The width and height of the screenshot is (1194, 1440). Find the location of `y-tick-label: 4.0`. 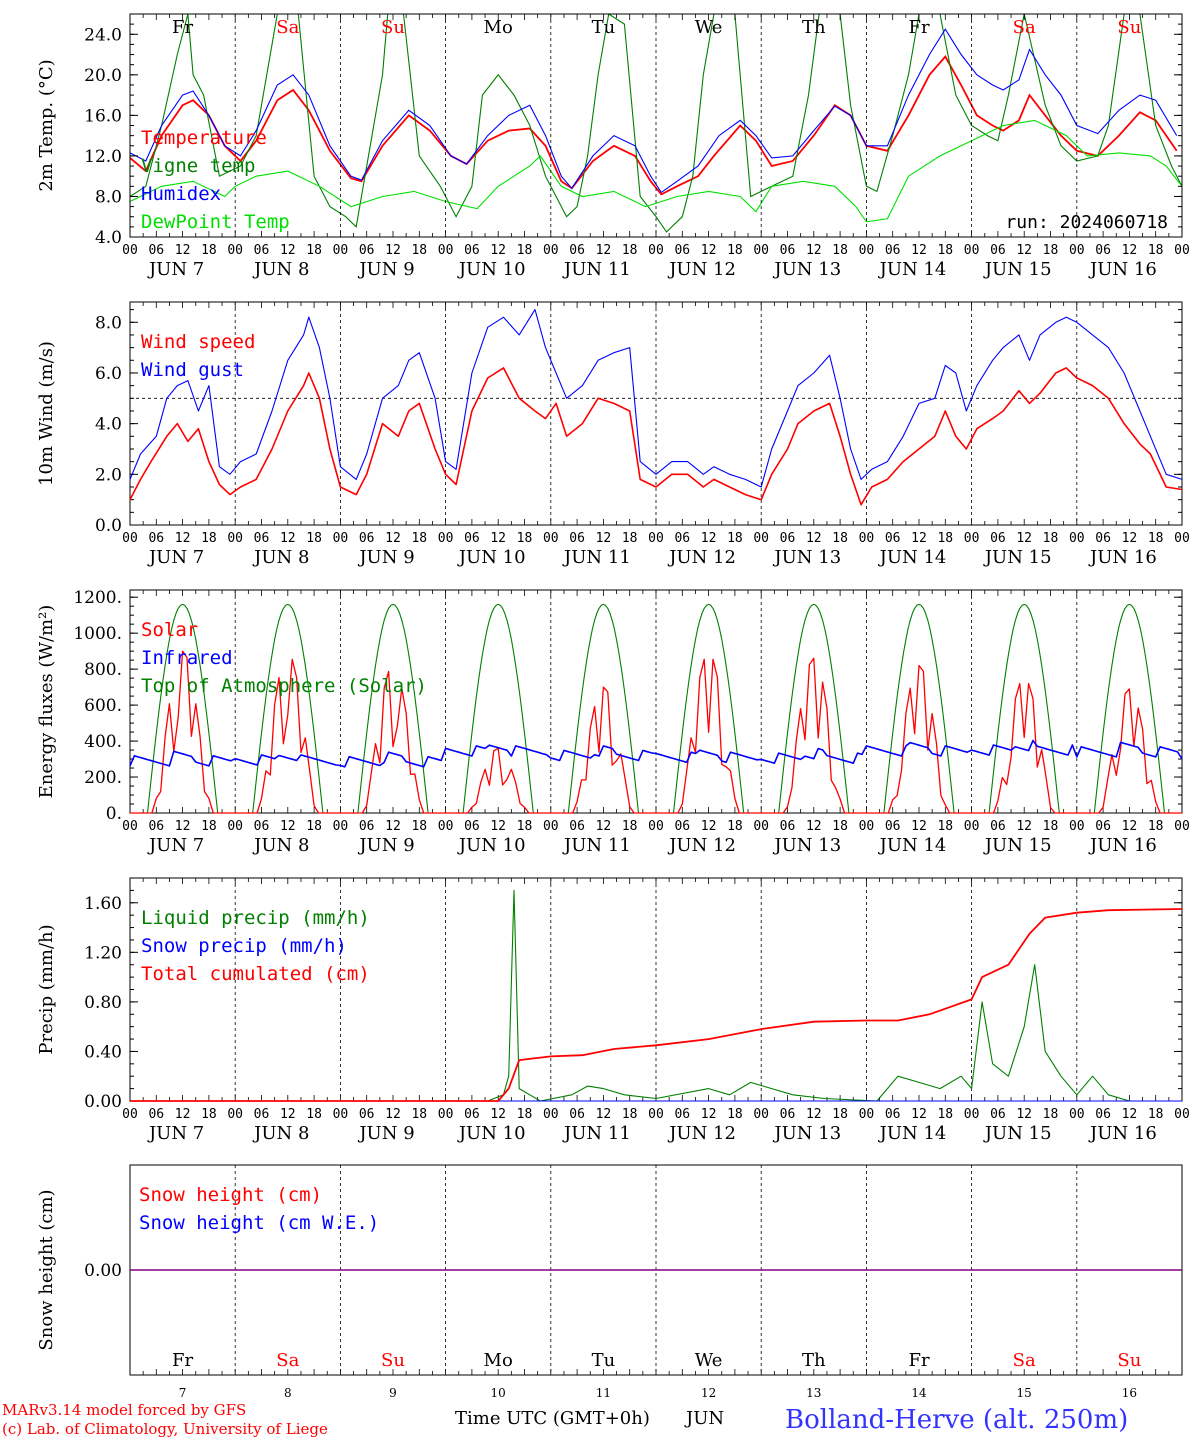

y-tick-label: 4.0 is located at coordinates (108, 238).